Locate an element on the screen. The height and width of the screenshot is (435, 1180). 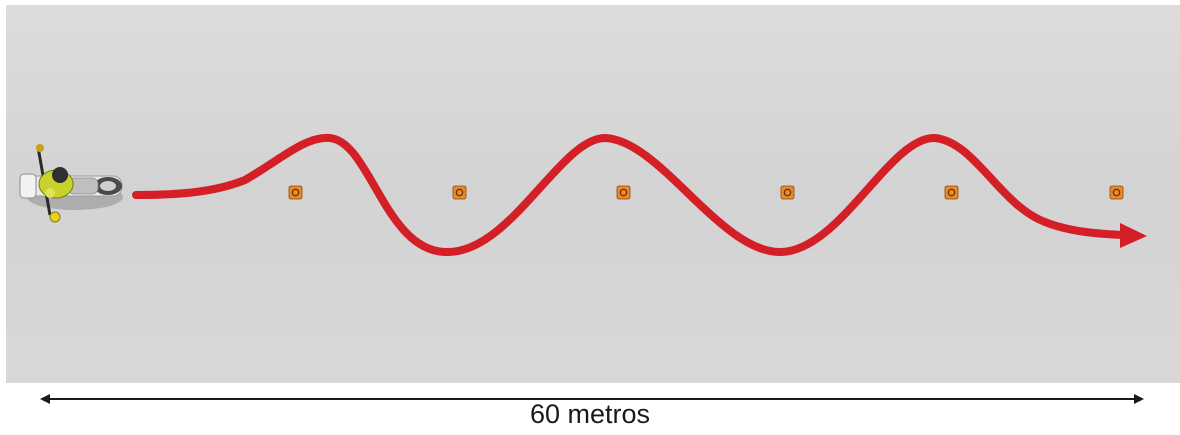
distance-label: 60 metros is located at coordinates (590, 414).